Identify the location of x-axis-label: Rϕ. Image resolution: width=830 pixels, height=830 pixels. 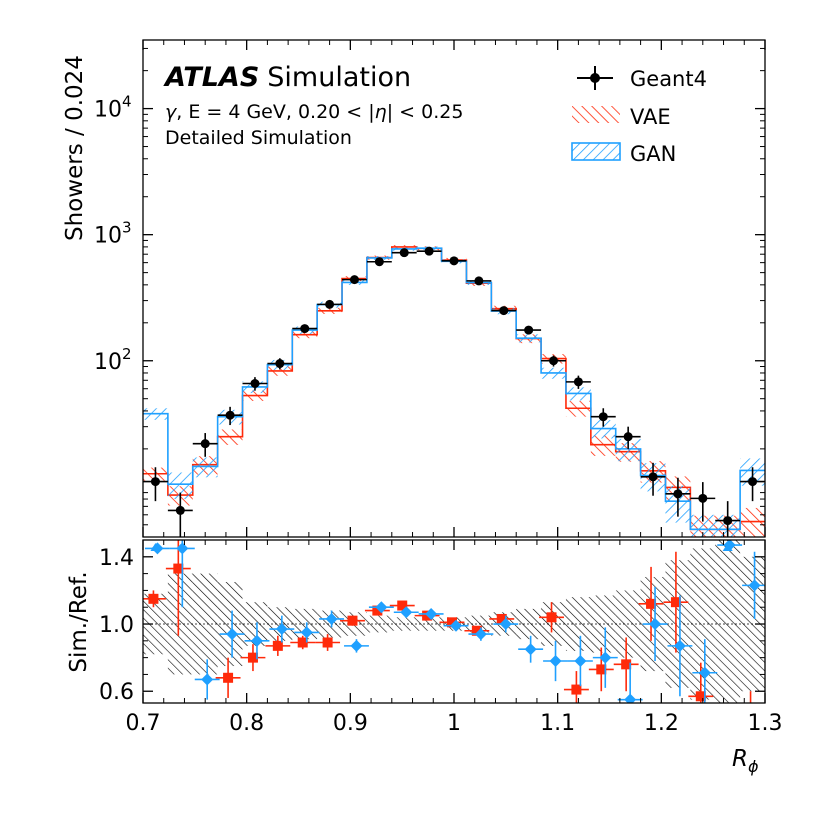
(745, 761).